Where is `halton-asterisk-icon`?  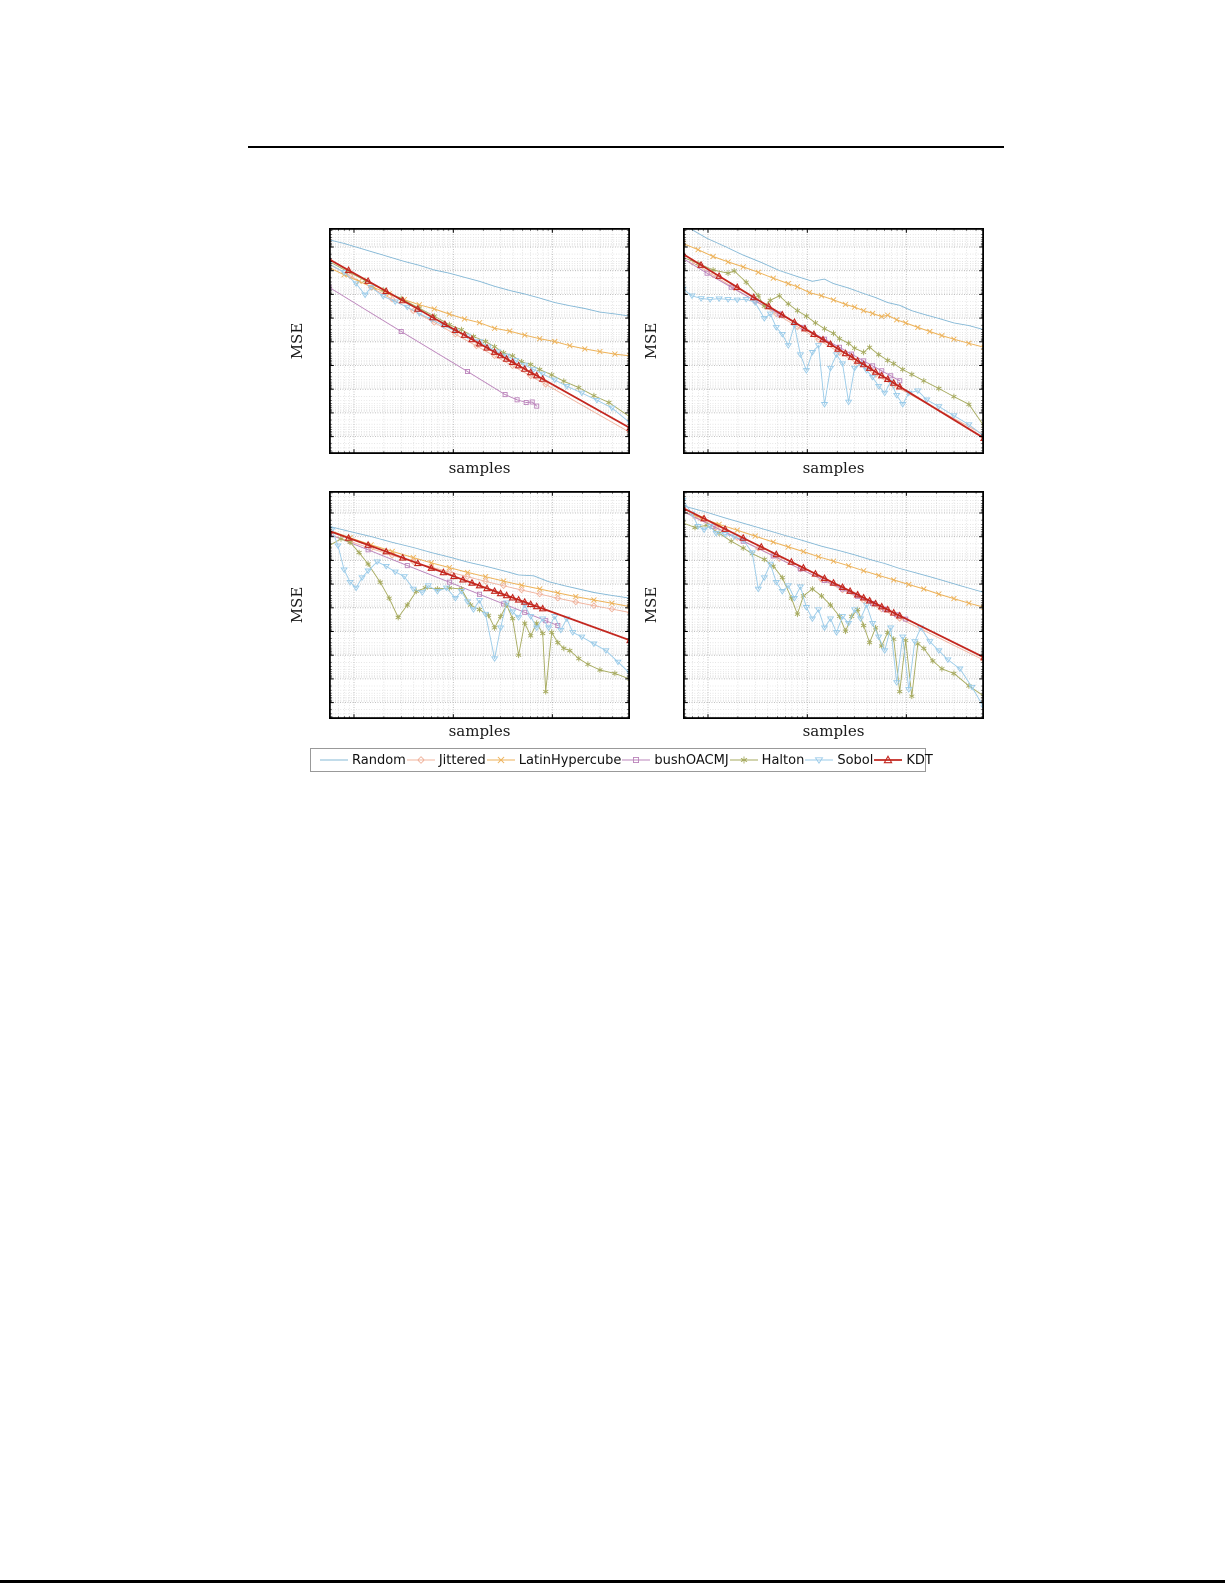 halton-asterisk-icon is located at coordinates (743, 760).